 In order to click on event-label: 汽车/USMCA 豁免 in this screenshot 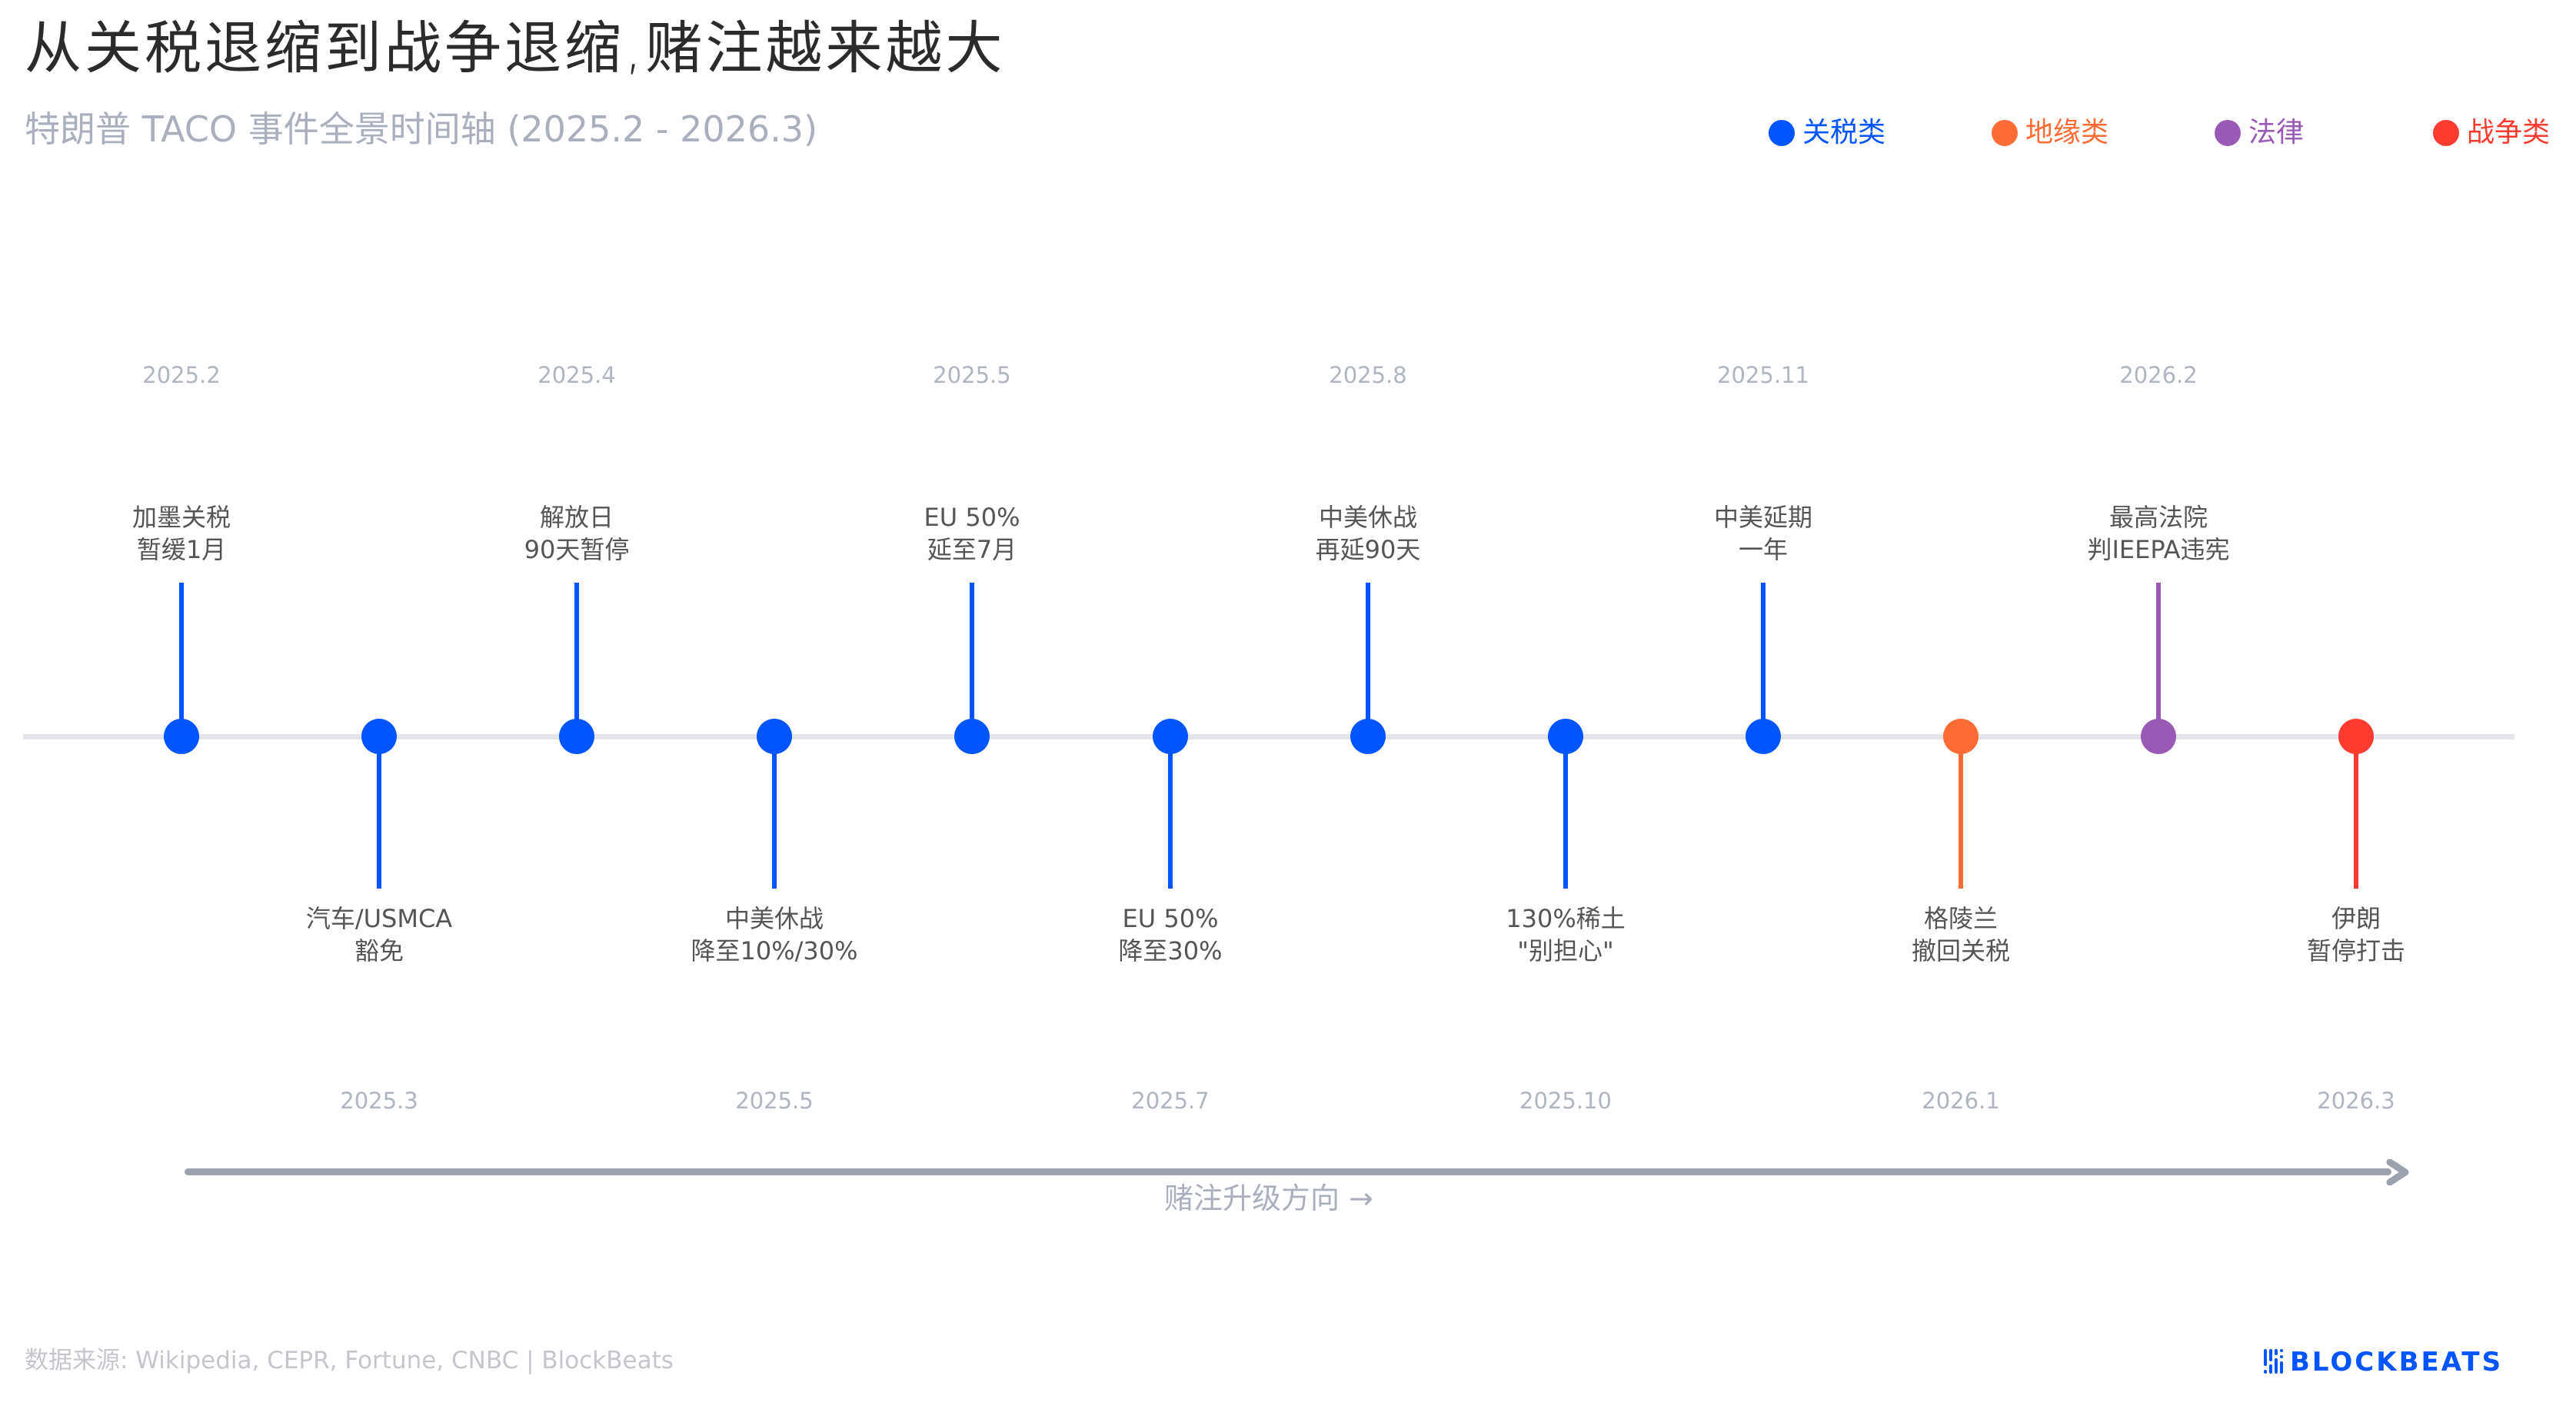, I will do `click(379, 934)`.